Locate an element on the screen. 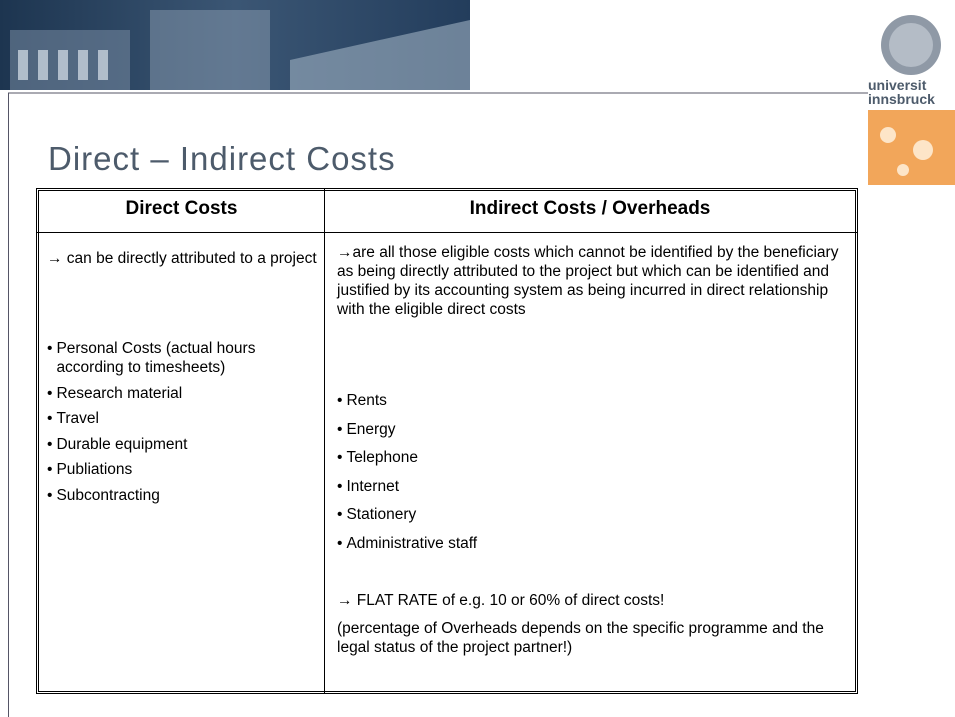  header-rule is located at coordinates (447, 232).